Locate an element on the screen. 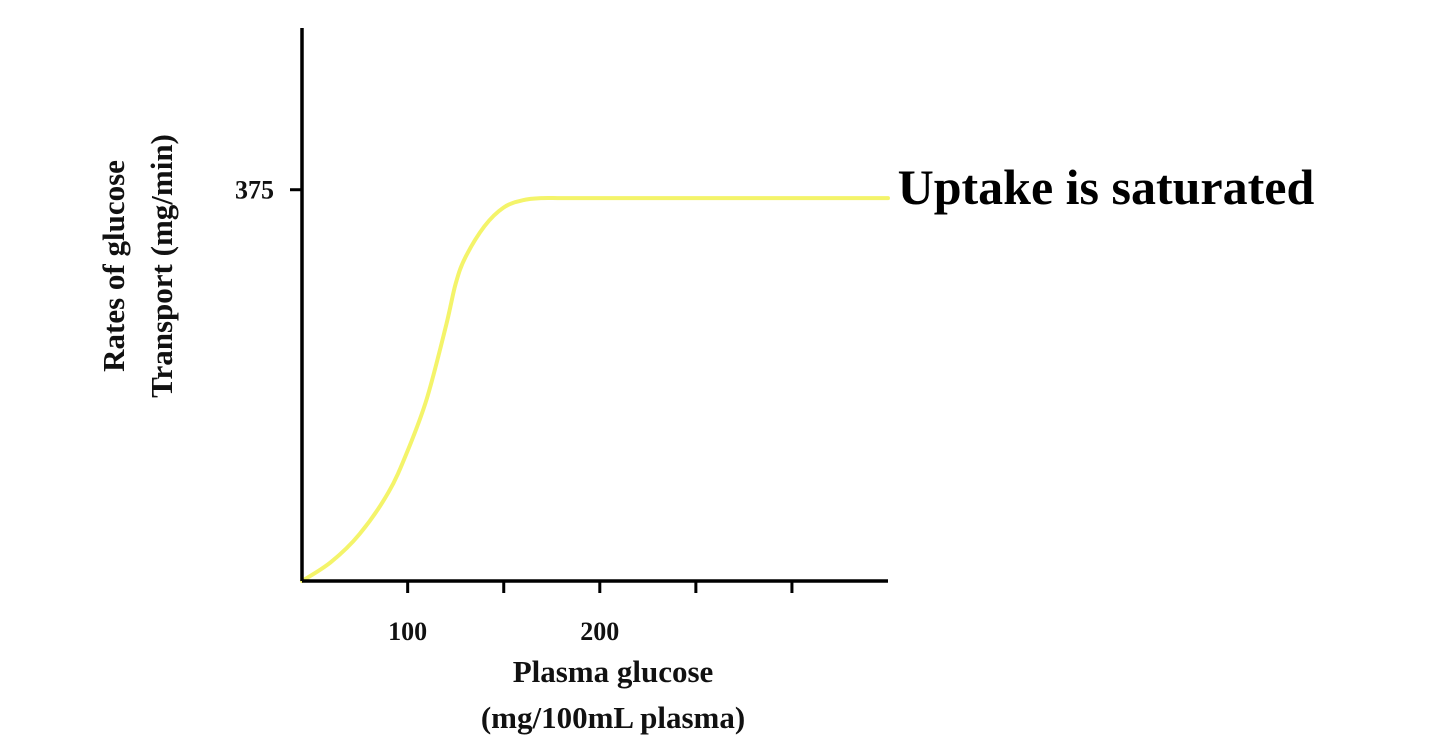 The width and height of the screenshot is (1440, 743). x-axis-title-line-2: (mg/100mL plasma) is located at coordinates (613, 717).